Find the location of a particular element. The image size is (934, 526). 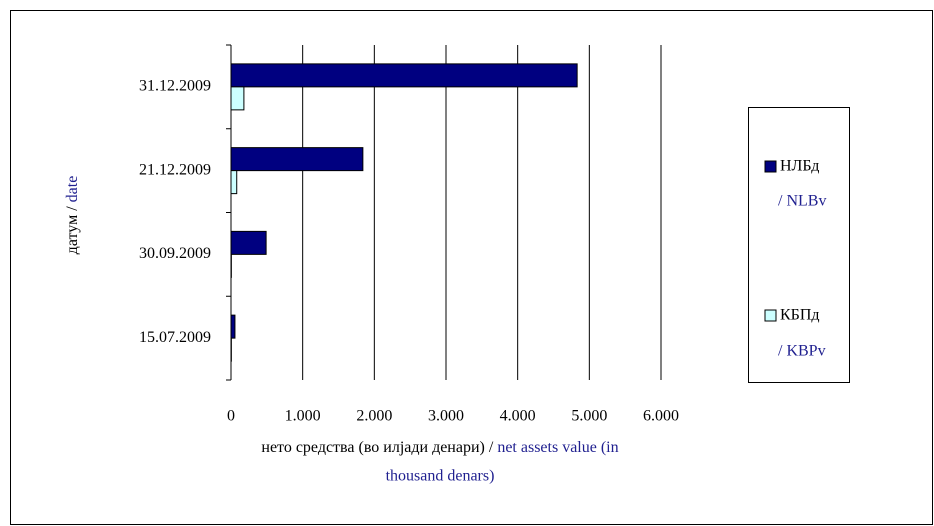

y-tick-label: 15.07.2009 is located at coordinates (175, 337).